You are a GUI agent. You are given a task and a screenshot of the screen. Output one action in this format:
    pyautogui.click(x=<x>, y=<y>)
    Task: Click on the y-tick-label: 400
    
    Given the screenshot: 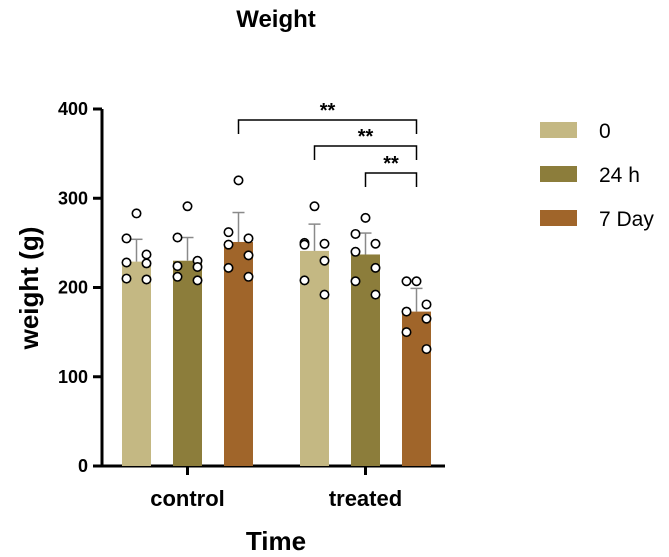 What is the action you would take?
    pyautogui.click(x=73, y=109)
    